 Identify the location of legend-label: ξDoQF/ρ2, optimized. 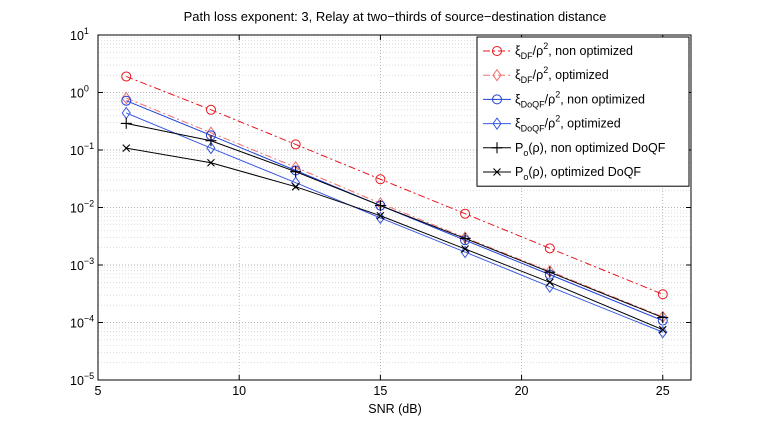
(568, 124).